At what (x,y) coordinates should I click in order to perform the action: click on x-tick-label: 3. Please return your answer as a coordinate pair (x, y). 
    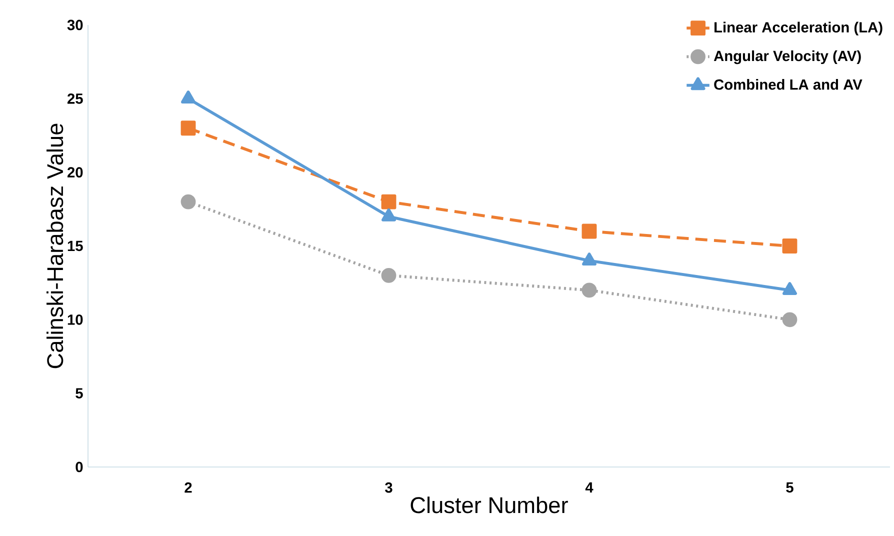
    Looking at the image, I should click on (388, 487).